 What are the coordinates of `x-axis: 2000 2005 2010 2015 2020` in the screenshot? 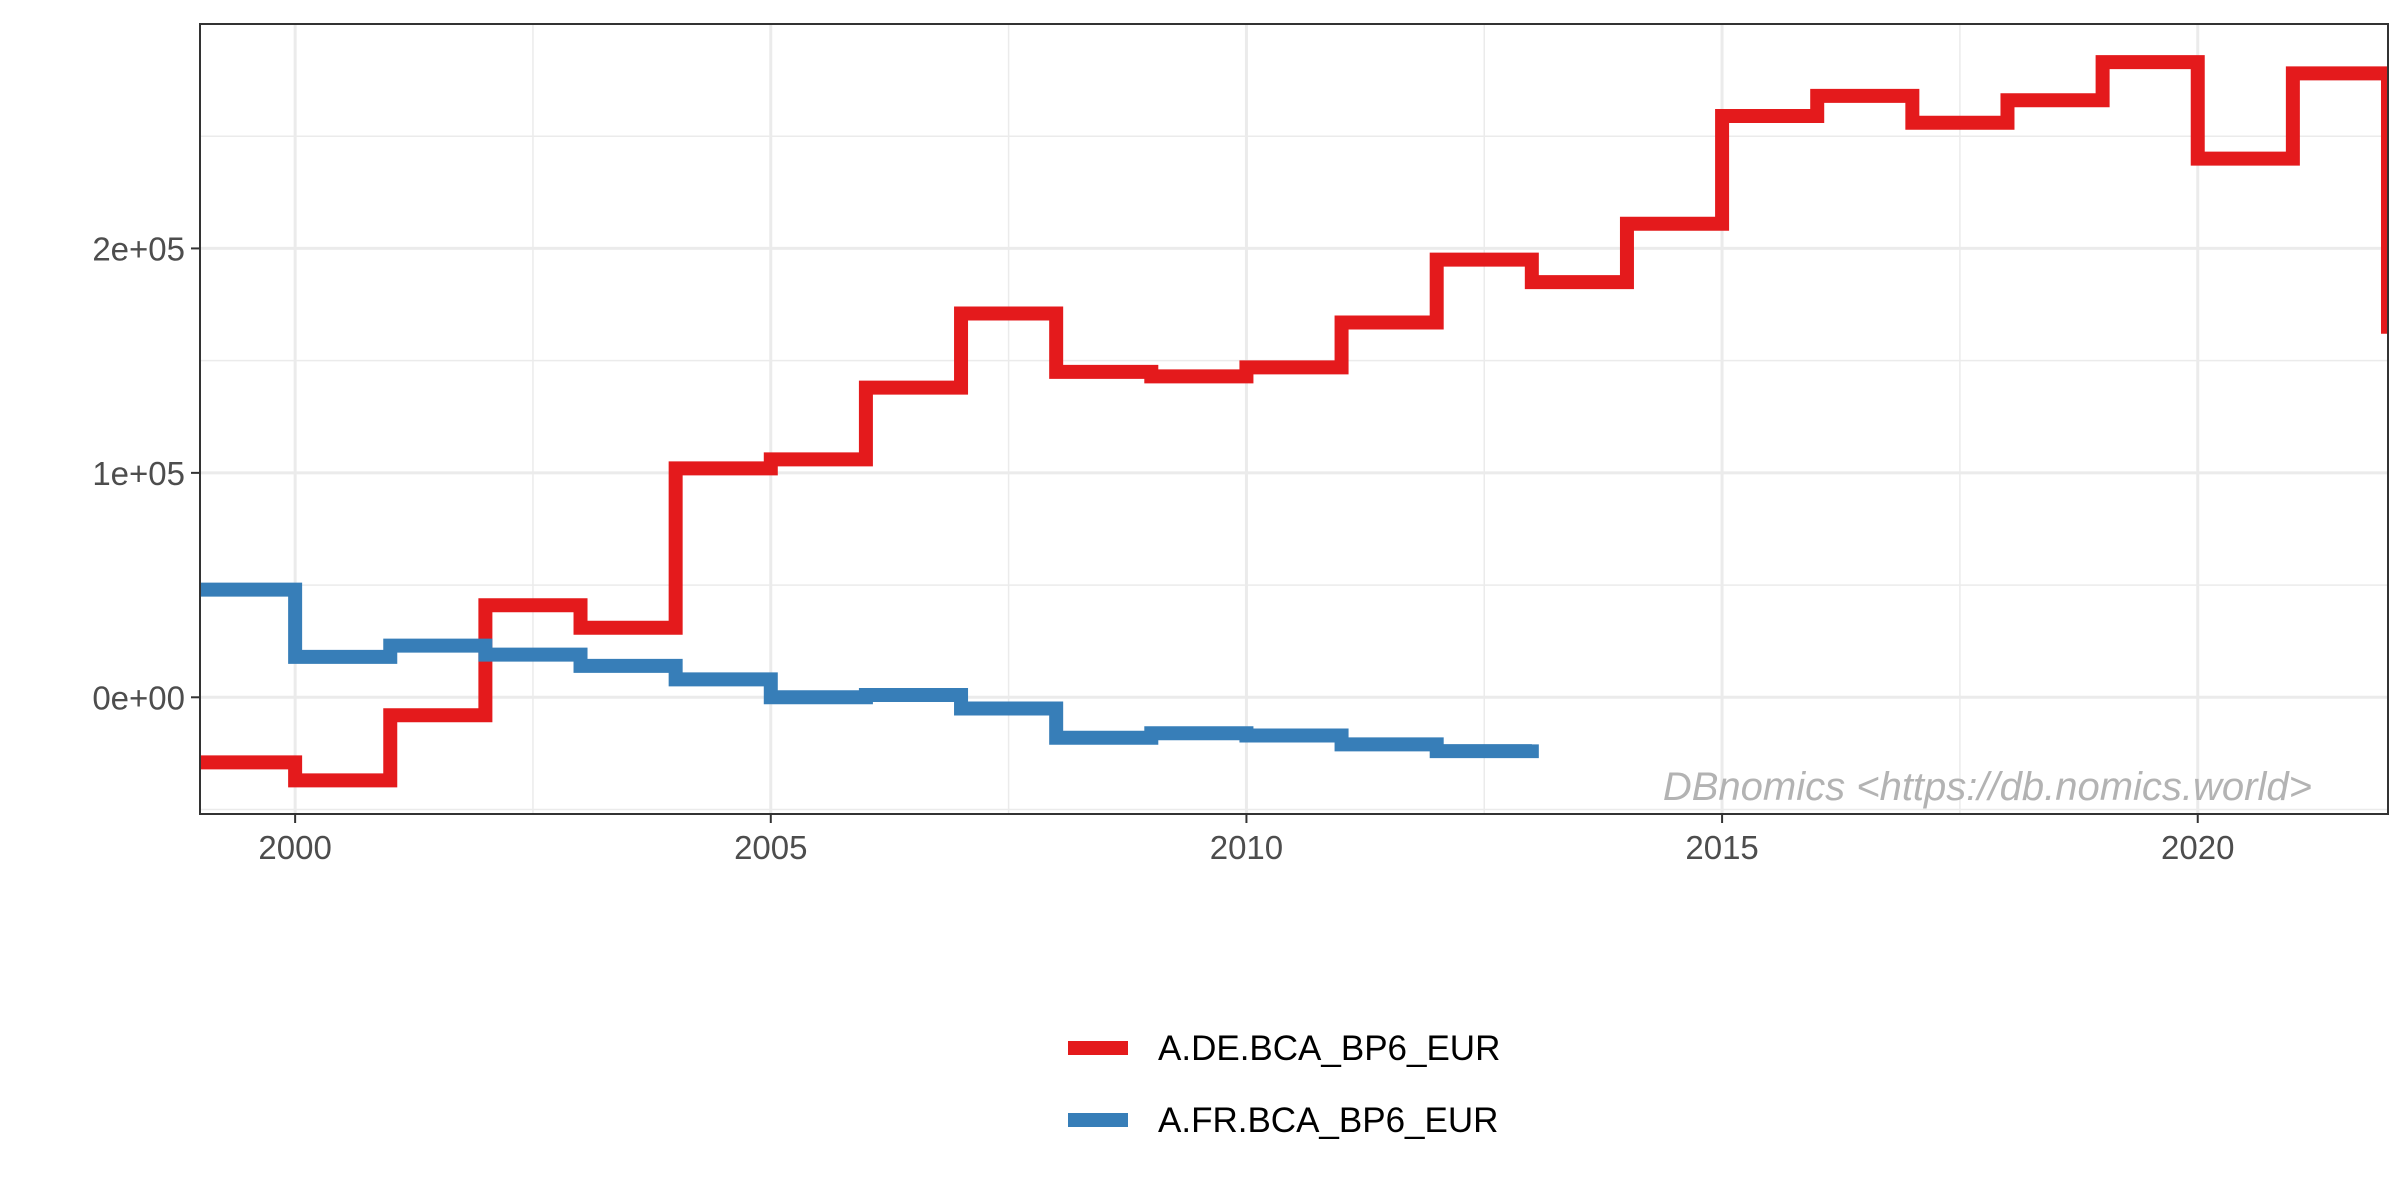 It's located at (1246, 840).